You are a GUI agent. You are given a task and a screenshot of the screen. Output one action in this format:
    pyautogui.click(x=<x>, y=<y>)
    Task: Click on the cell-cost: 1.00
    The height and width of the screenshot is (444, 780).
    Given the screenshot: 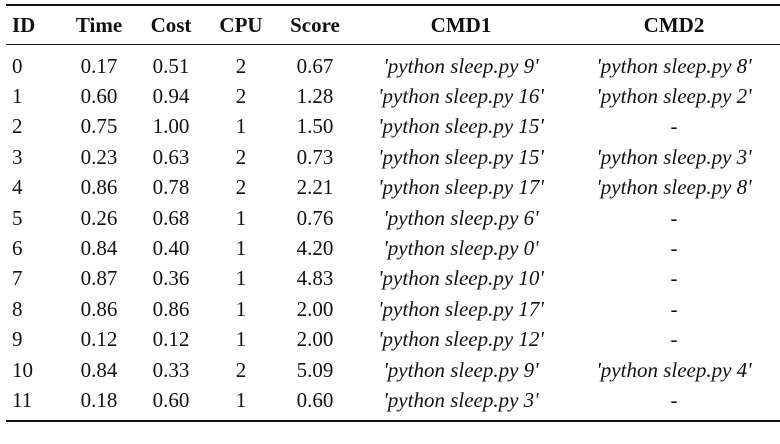 What is the action you would take?
    pyautogui.click(x=171, y=126)
    